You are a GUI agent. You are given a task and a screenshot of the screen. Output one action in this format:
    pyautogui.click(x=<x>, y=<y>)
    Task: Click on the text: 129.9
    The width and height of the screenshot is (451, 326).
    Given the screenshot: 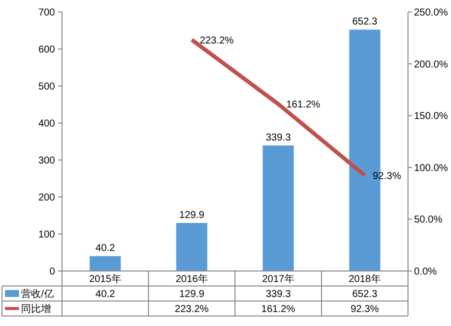 What is the action you would take?
    pyautogui.click(x=191, y=215)
    